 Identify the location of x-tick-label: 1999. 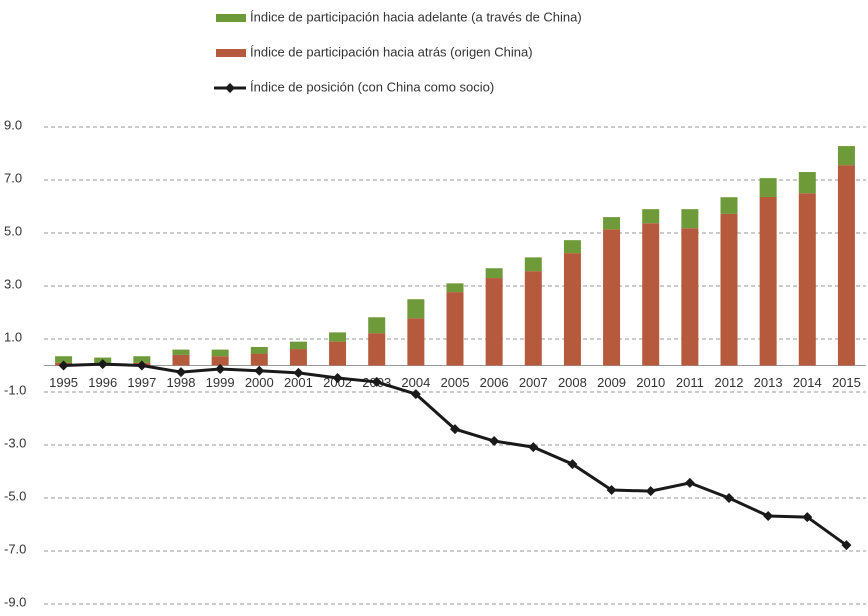
(220, 382).